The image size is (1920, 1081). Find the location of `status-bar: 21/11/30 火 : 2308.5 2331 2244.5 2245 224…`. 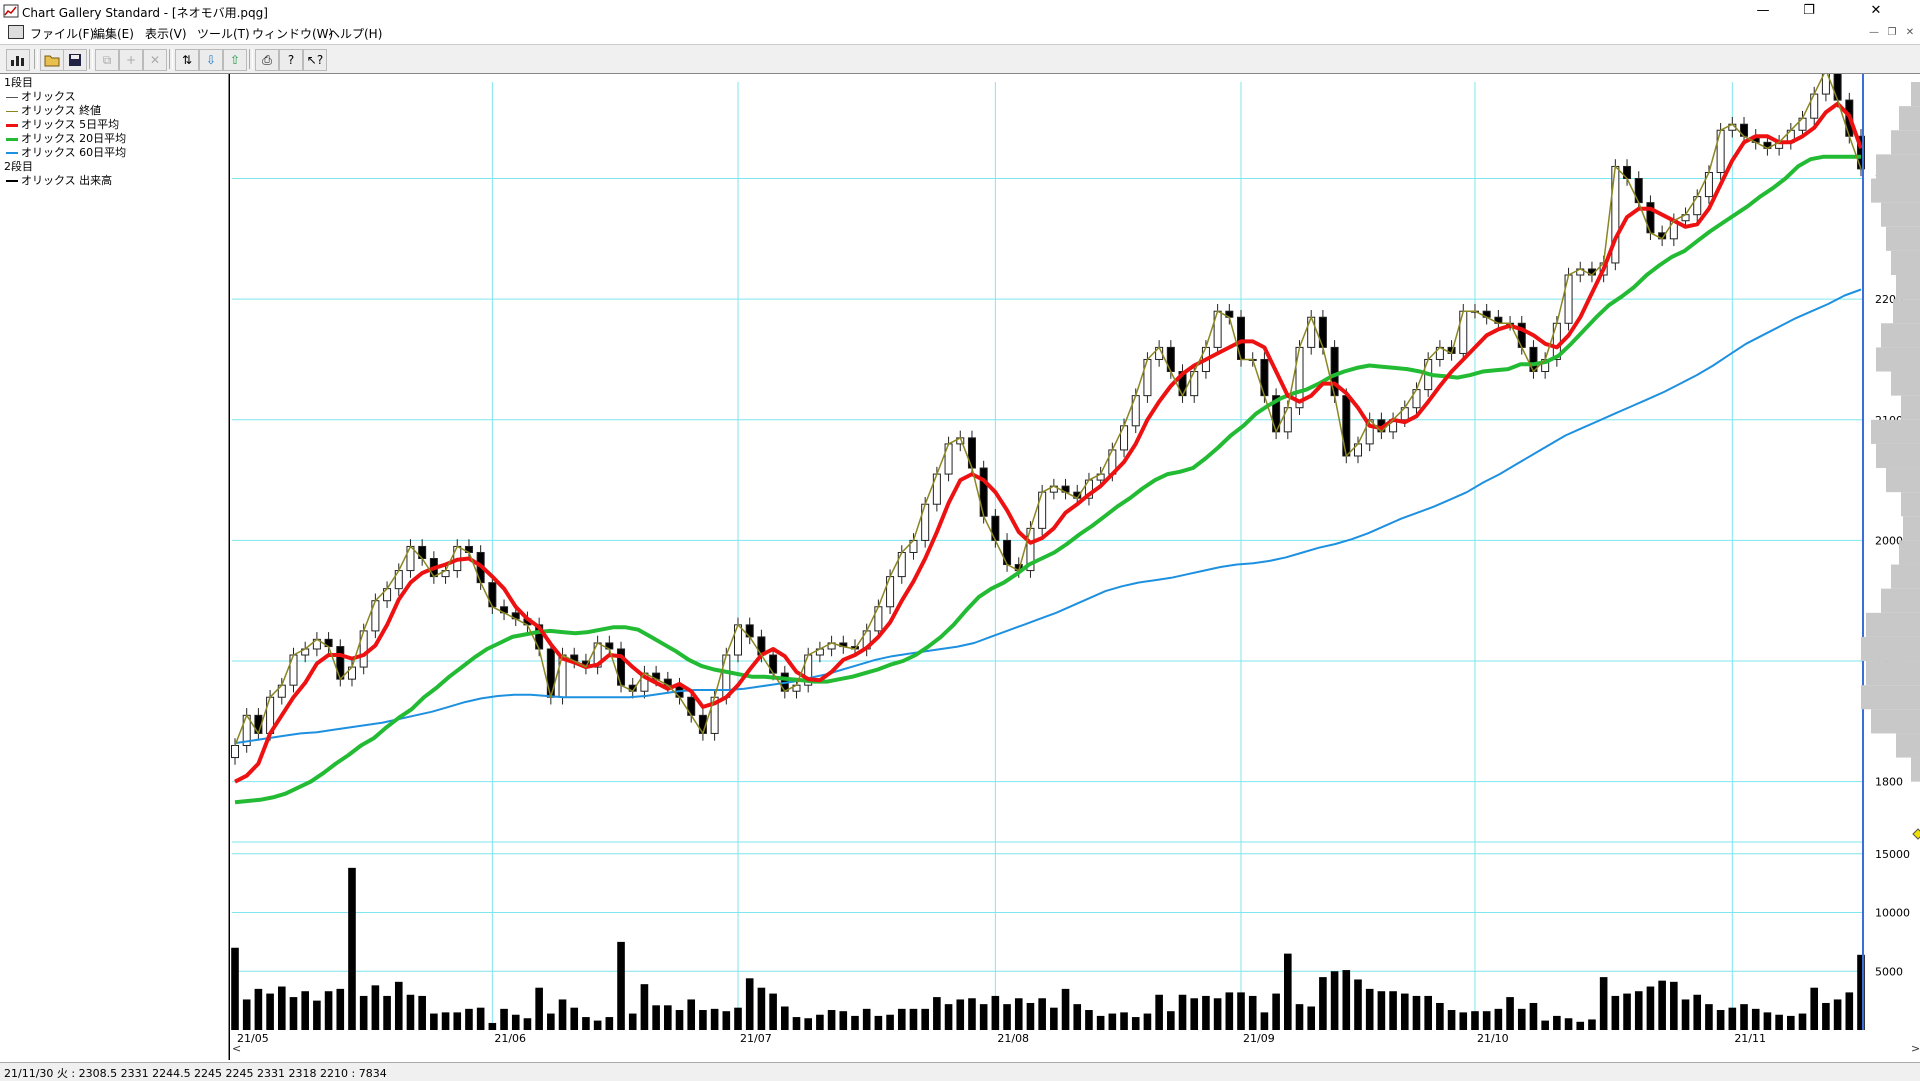

status-bar: 21/11/30 火 : 2308.5 2331 2244.5 2245 224… is located at coordinates (960, 1071).